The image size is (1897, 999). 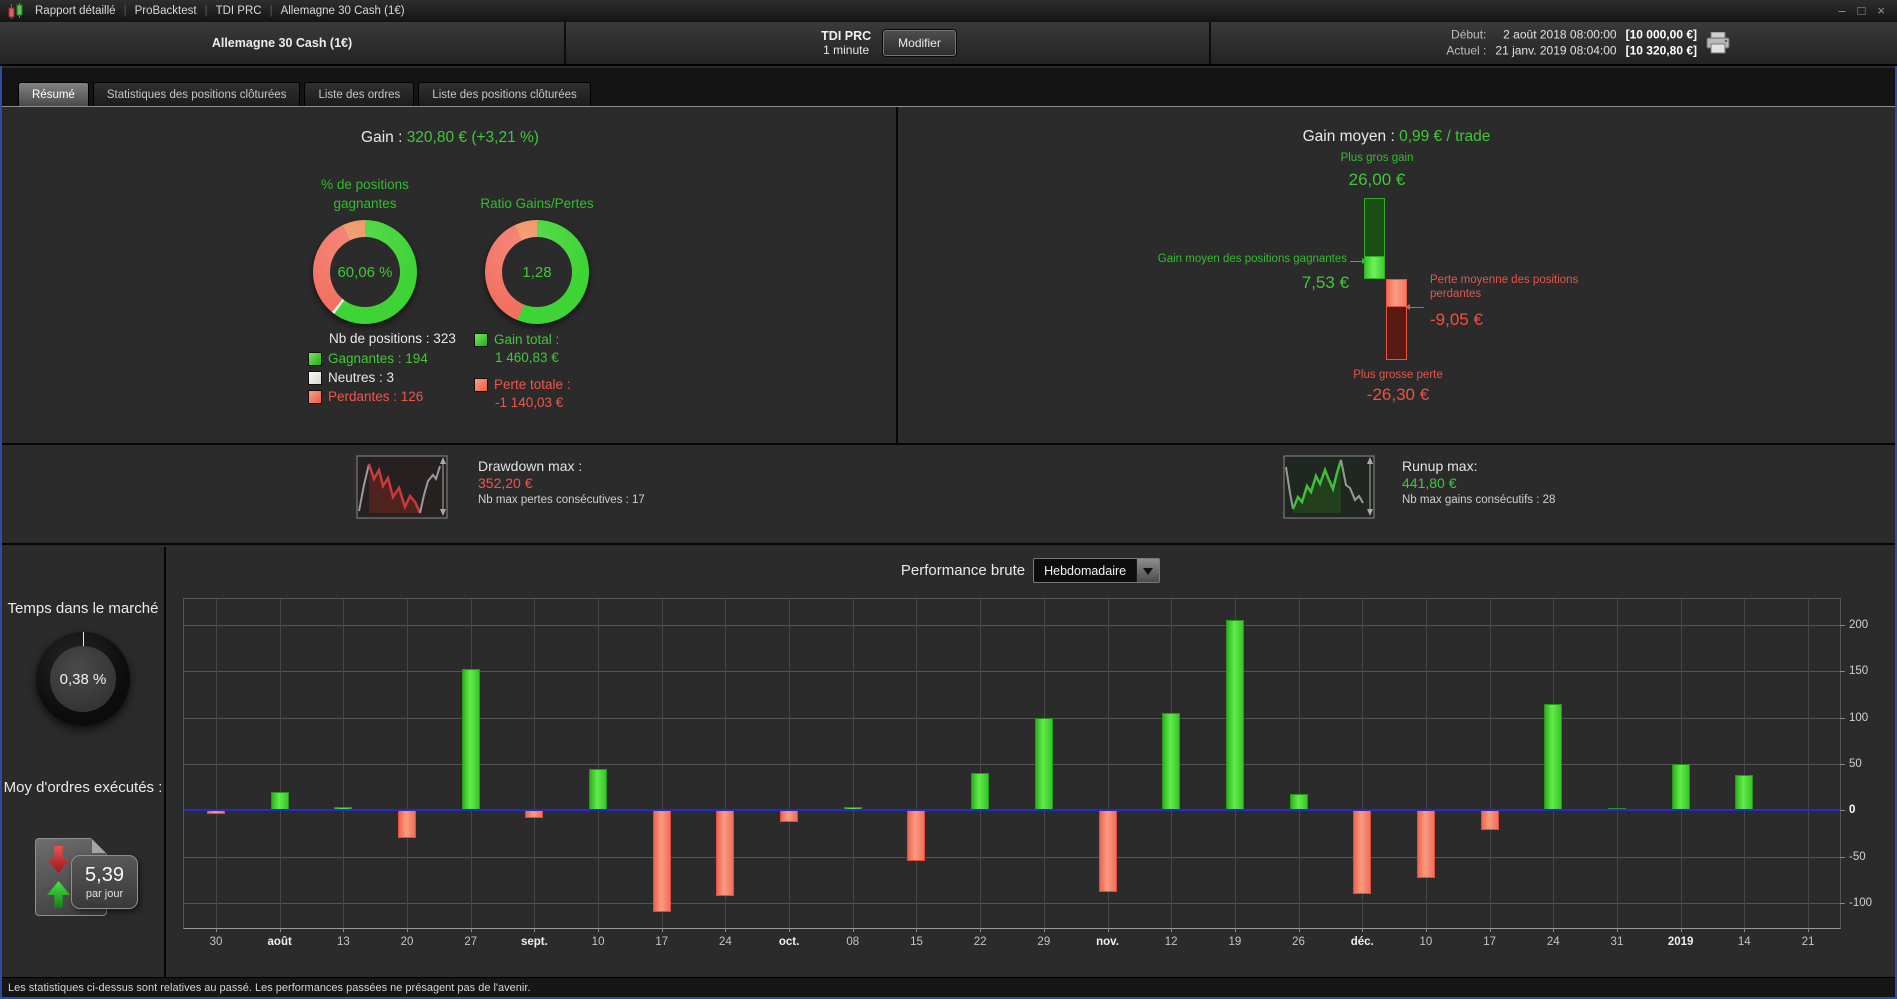 What do you see at coordinates (1852, 810) in the screenshot?
I see `y-axis-label: 0` at bounding box center [1852, 810].